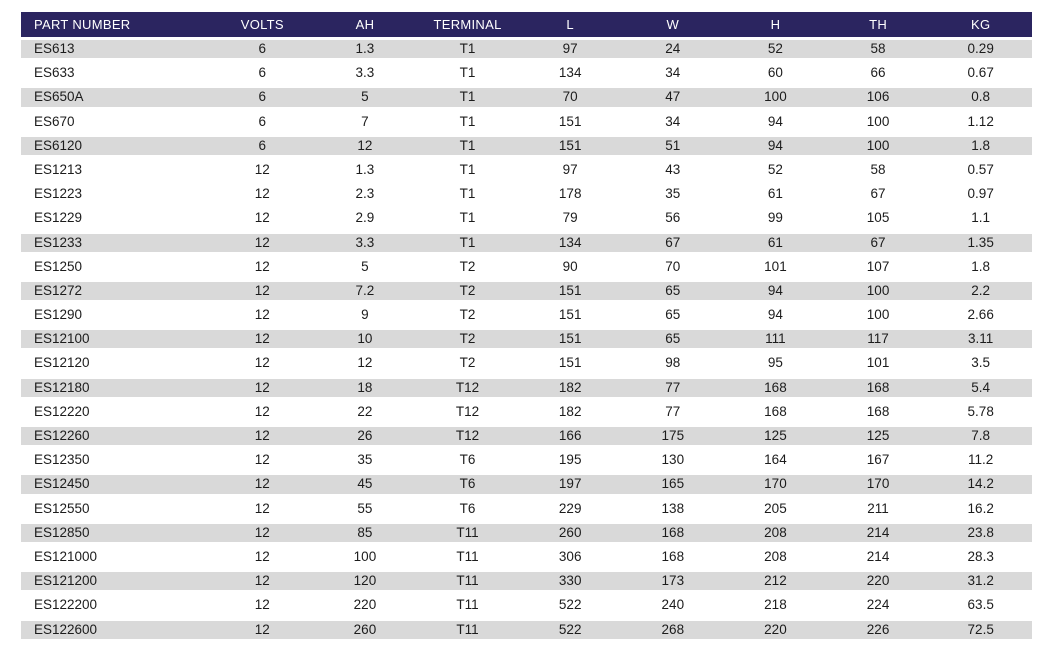  What do you see at coordinates (775, 363) in the screenshot?
I see `value-cell: 95` at bounding box center [775, 363].